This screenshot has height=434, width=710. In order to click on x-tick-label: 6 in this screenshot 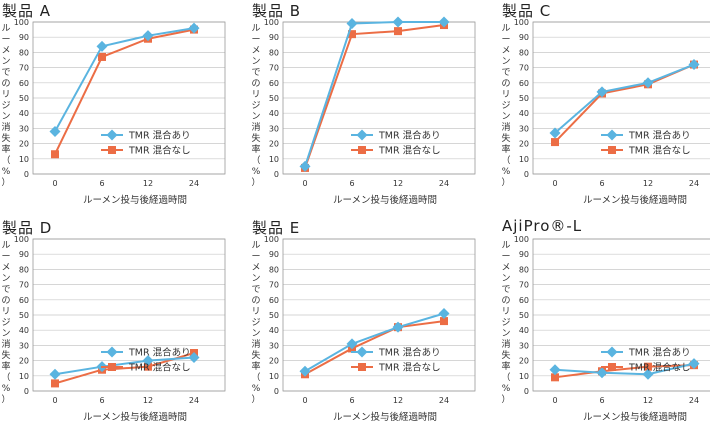, I will do `click(601, 183)`.